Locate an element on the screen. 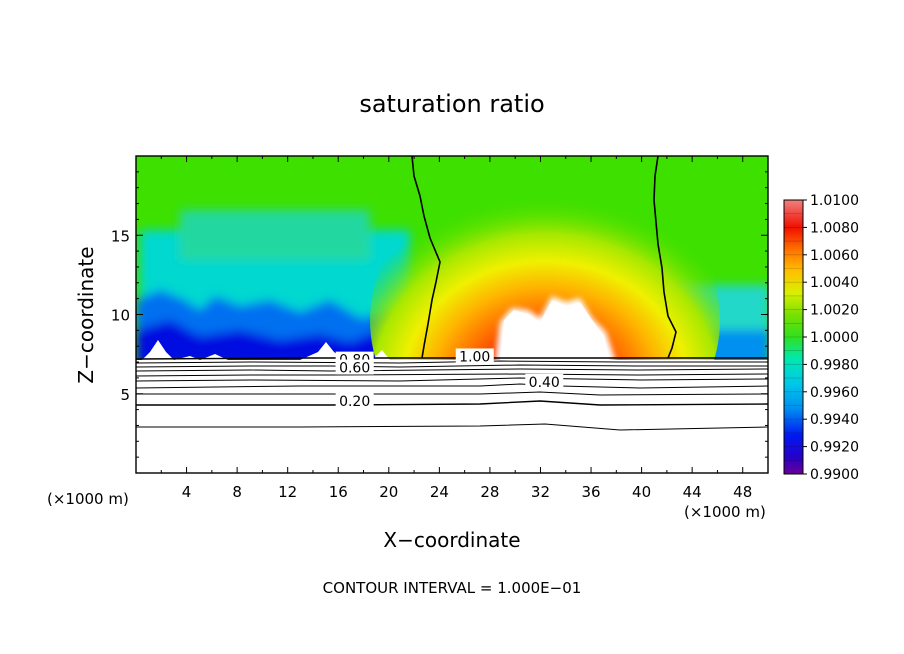 This screenshot has width=904, height=654. colorbar-label: 0.9940 is located at coordinates (834, 420).